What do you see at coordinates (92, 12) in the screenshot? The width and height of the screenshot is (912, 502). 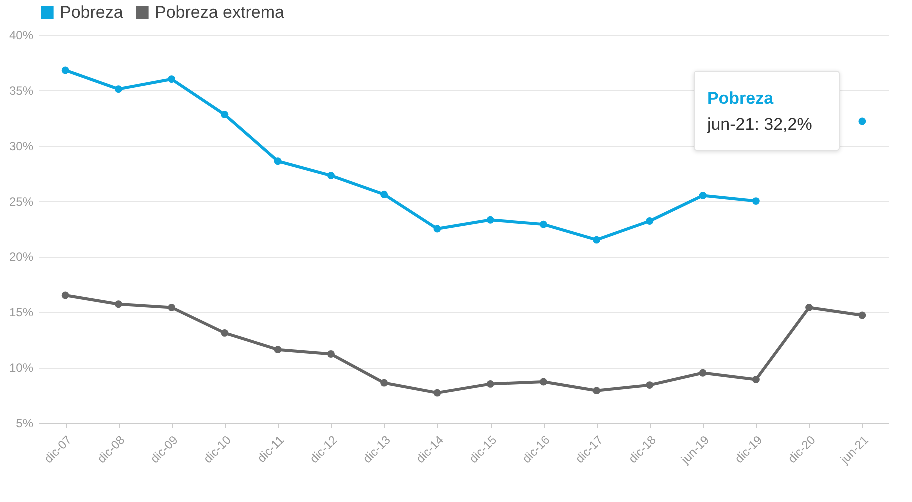 I see `legend-label: Pobreza` at bounding box center [92, 12].